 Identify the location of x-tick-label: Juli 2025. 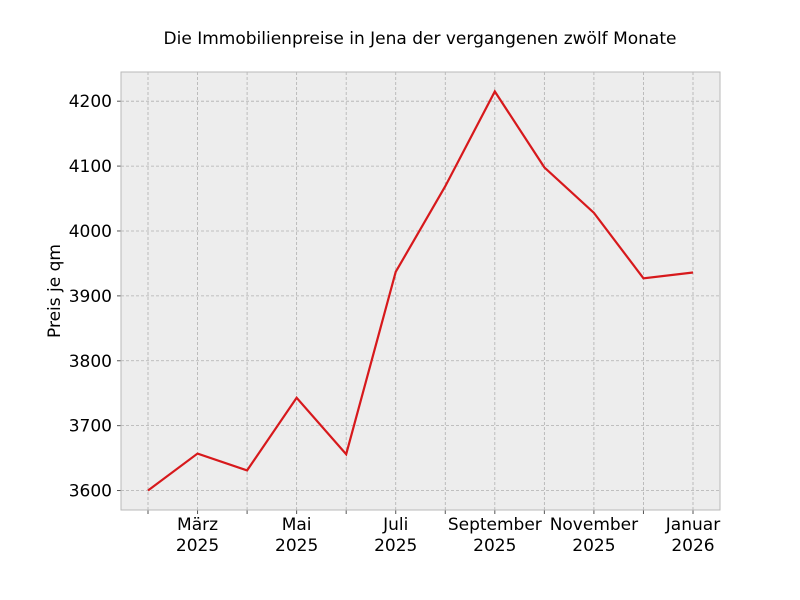
(395, 535).